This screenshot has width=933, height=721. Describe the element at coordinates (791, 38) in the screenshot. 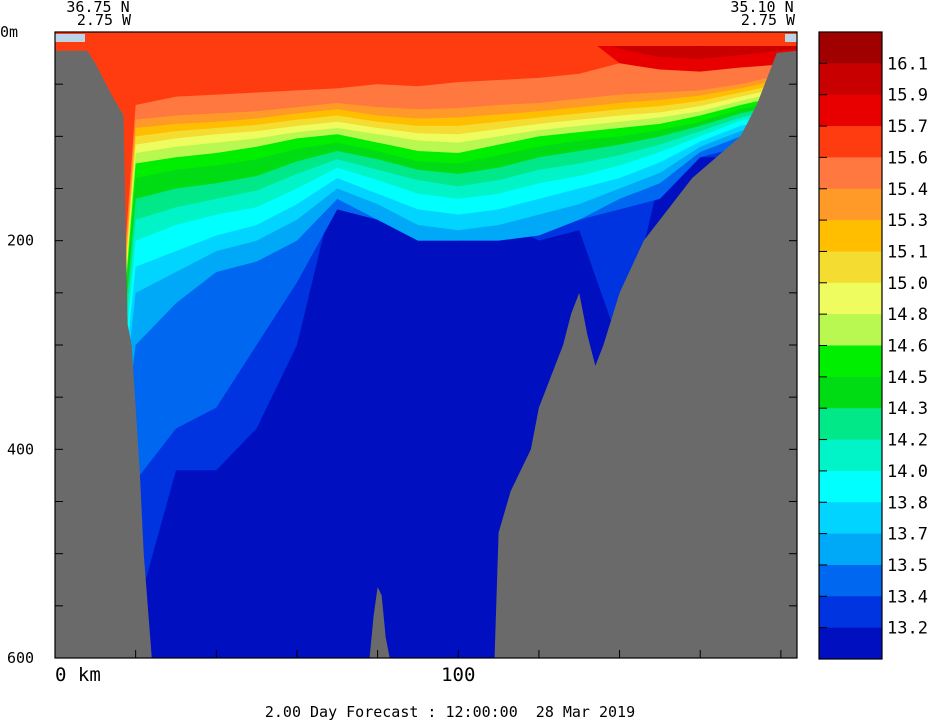

I see `surface-edge-right` at that location.